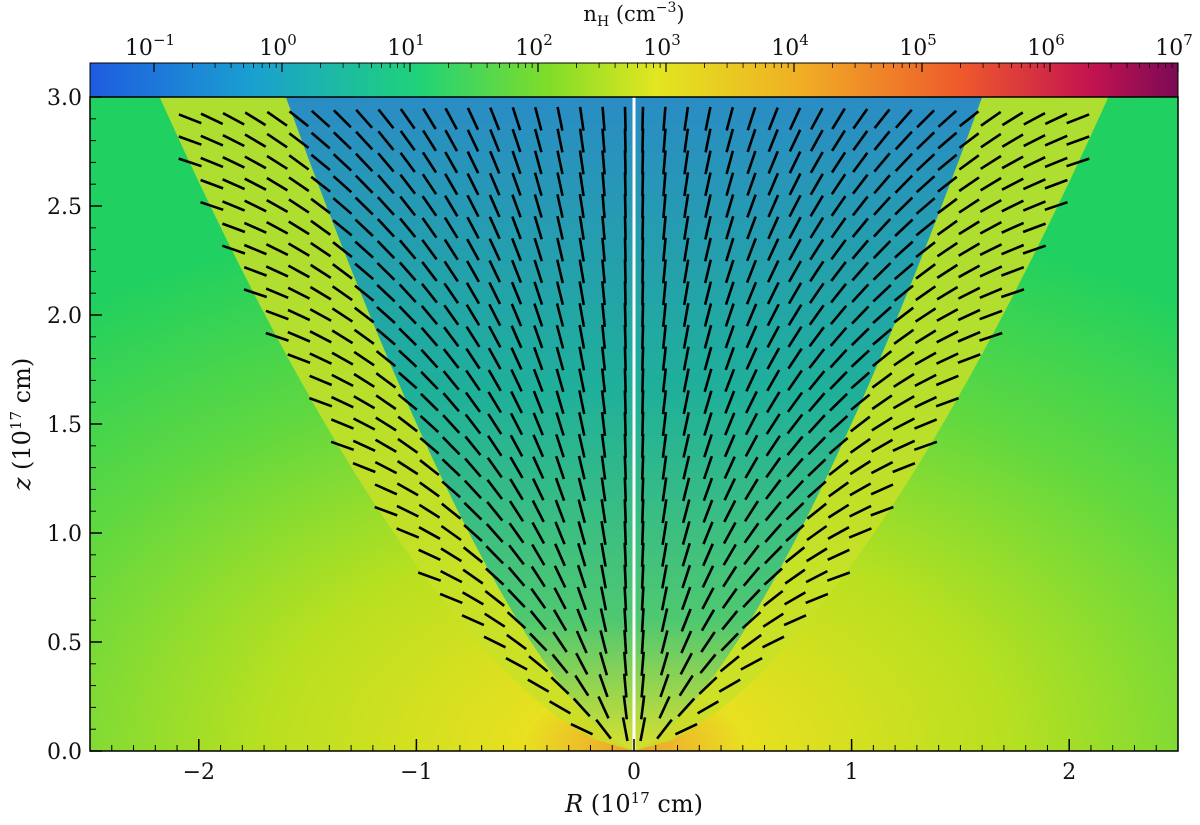 This screenshot has height=825, width=1200. Describe the element at coordinates (64, 752) in the screenshot. I see `y-tick-label: 0.0` at that location.